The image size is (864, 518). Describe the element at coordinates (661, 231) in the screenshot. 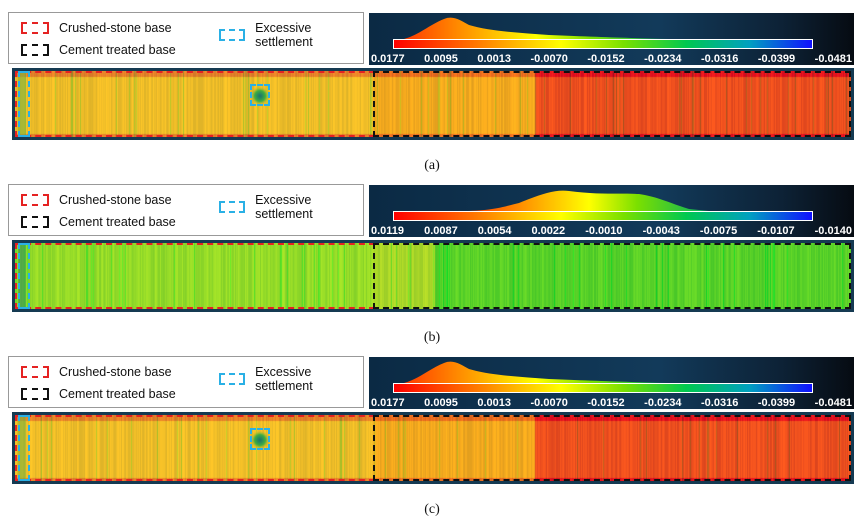

I see `colorbar-tick: -0.0043` at that location.